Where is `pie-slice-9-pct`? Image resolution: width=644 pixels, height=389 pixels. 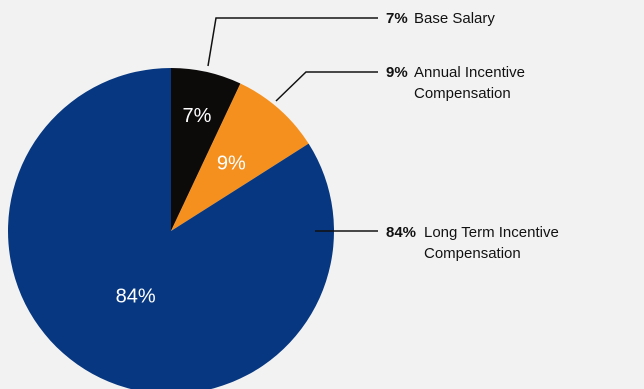
pie-slice-9-pct is located at coordinates (240, 157).